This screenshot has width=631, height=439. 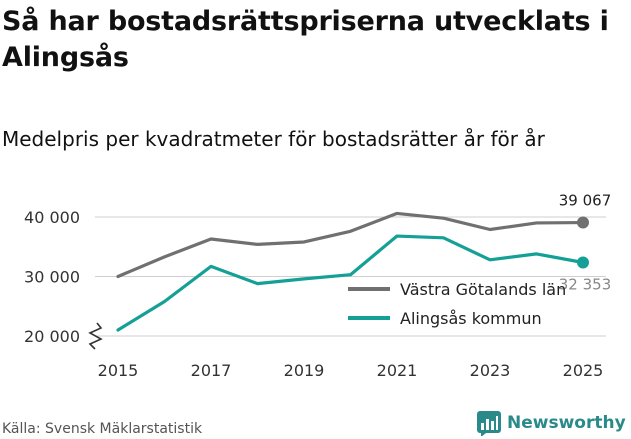 What do you see at coordinates (397, 370) in the screenshot?
I see `x-tick-label: 2021` at bounding box center [397, 370].